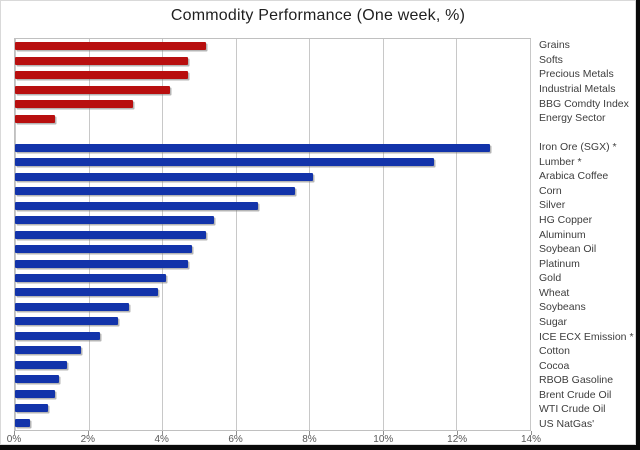 The width and height of the screenshot is (640, 450). What do you see at coordinates (560, 161) in the screenshot?
I see `category-label: Lumber *` at bounding box center [560, 161].